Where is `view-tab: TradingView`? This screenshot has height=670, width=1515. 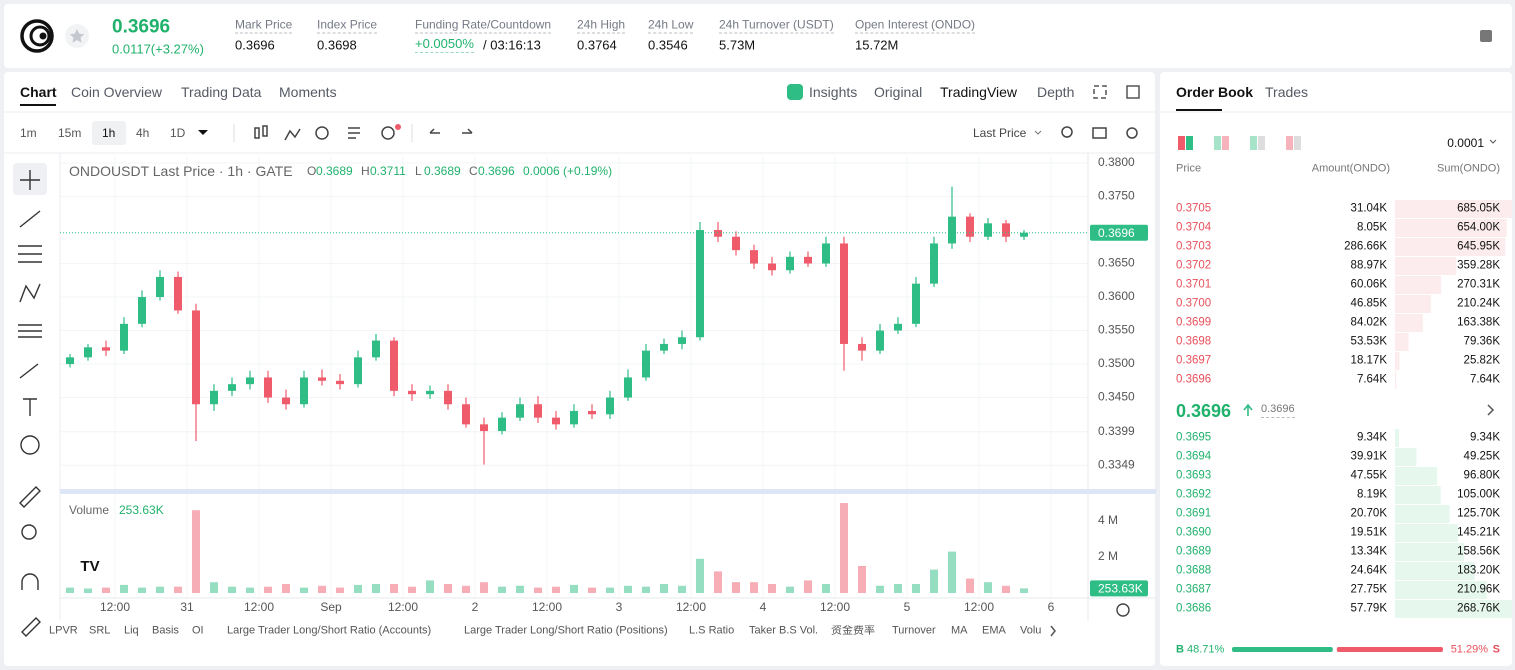 view-tab: TradingView is located at coordinates (979, 92).